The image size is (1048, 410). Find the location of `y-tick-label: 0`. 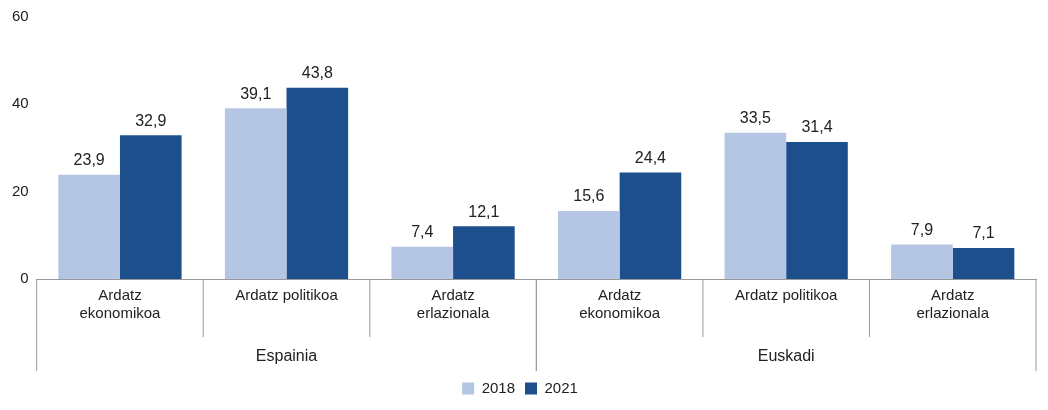

y-tick-label: 0 is located at coordinates (24, 278).